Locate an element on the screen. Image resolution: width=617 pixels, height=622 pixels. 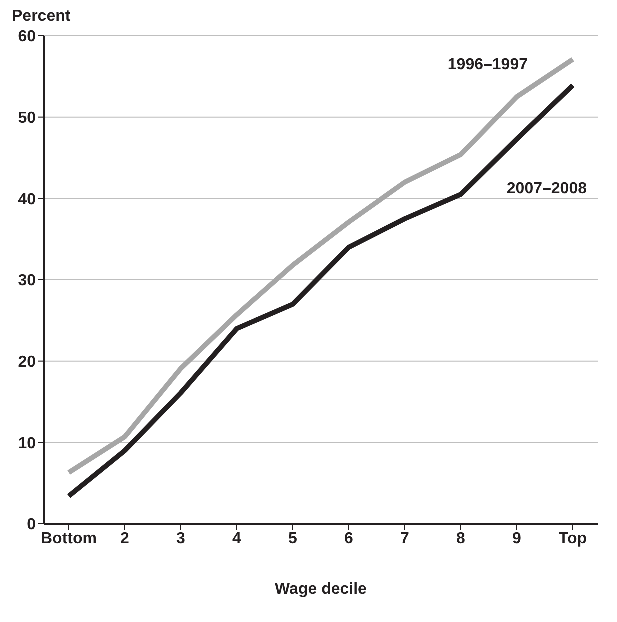
y-tick-label: 40 is located at coordinates (27, 199).